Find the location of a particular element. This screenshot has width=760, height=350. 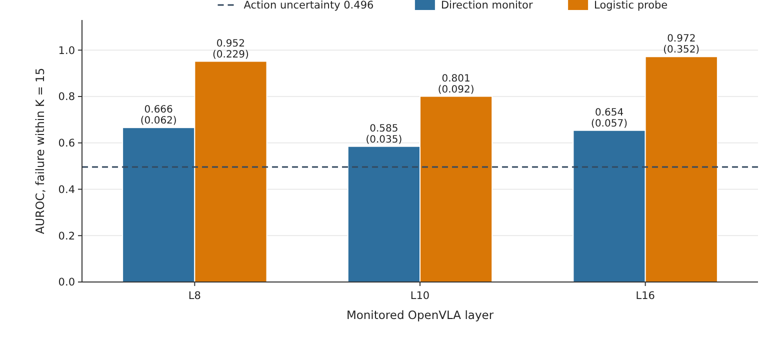

x-tick-label: L10 is located at coordinates (420, 296).